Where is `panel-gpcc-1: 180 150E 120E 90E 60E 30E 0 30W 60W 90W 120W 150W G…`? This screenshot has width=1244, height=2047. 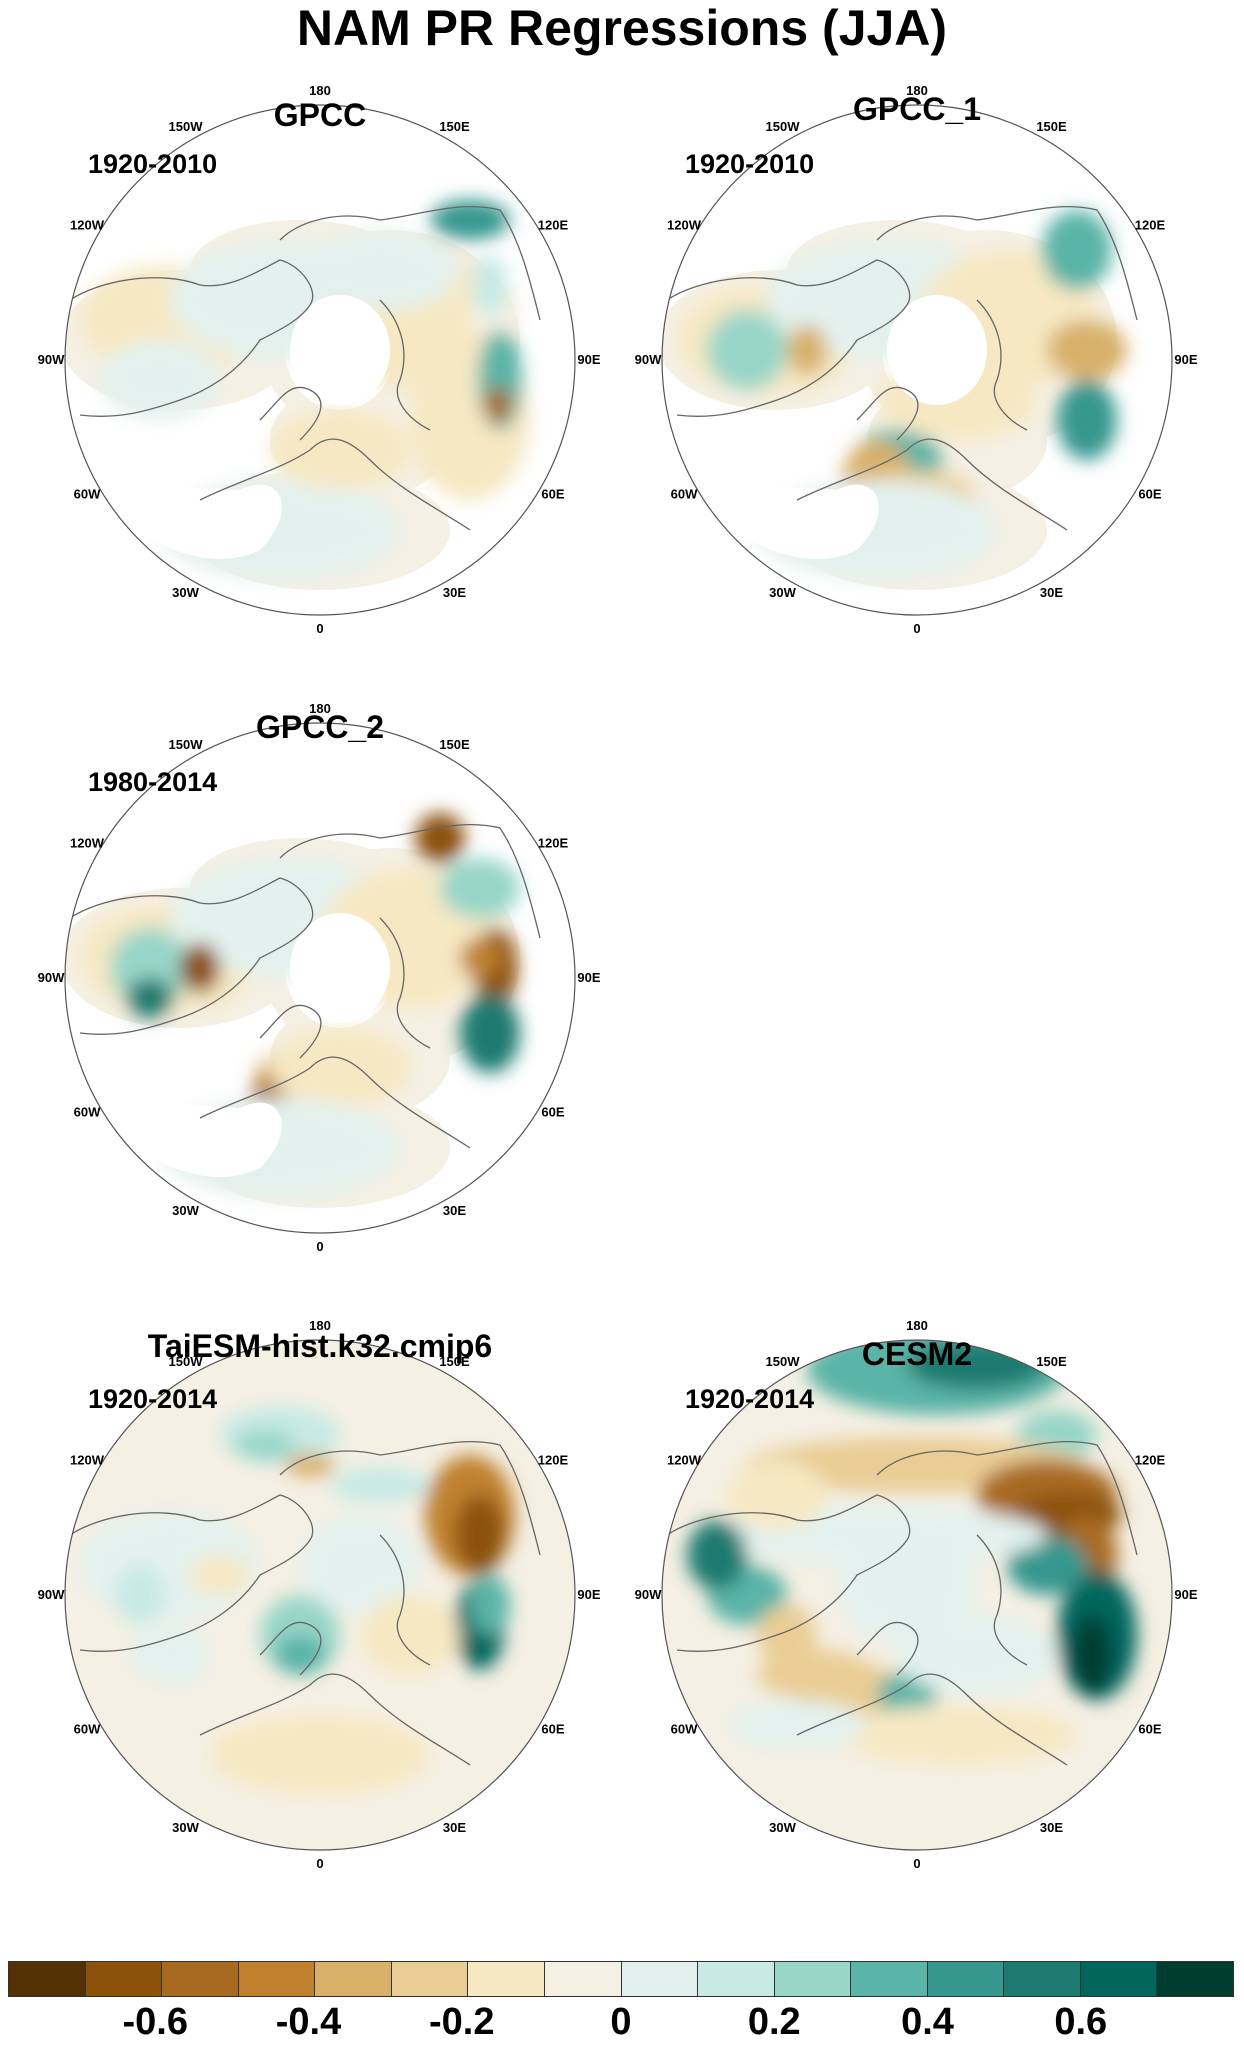 panel-gpcc-1: 180 150E 120E 90E 60E 30E 0 30W 60W 90W 120W 150W G… is located at coordinates (917, 385).